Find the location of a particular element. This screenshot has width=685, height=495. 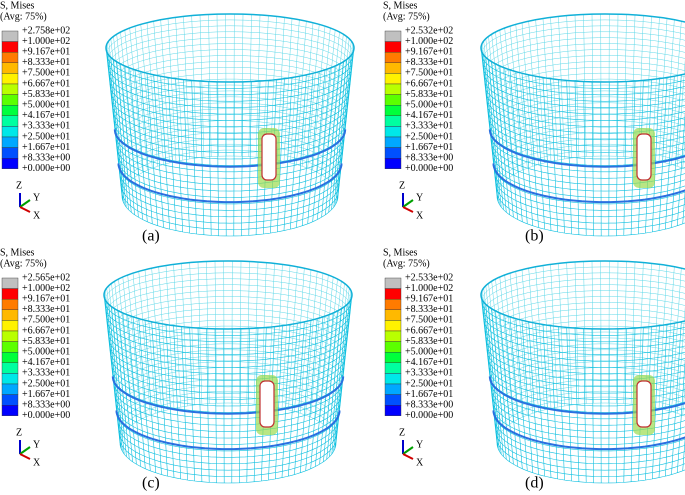

caption: (c) is located at coordinates (151, 483).